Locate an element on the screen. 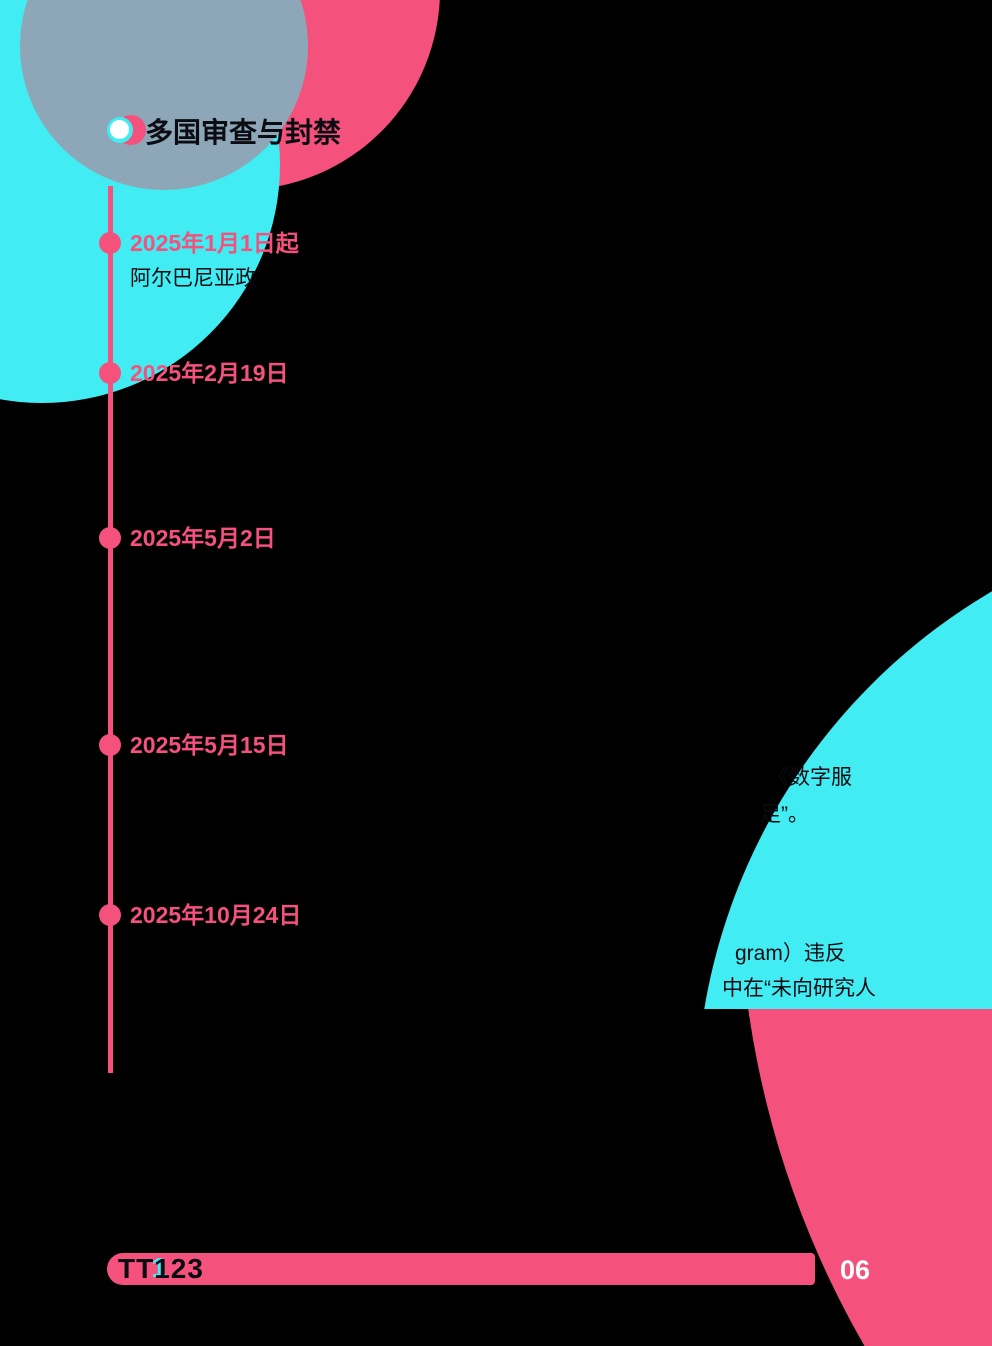  timeline-date-1: 2025年1月1日起 is located at coordinates (214, 243).